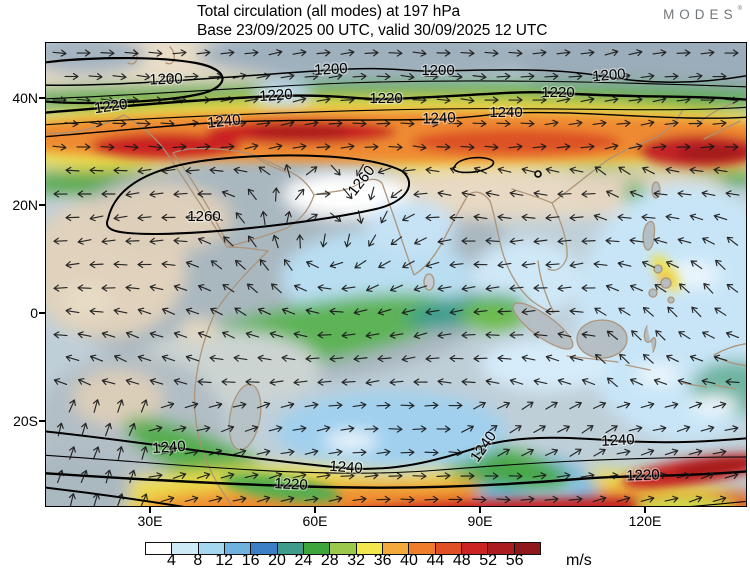  What do you see at coordinates (203, 216) in the screenshot?
I see `contour-label: 1260` at bounding box center [203, 216].